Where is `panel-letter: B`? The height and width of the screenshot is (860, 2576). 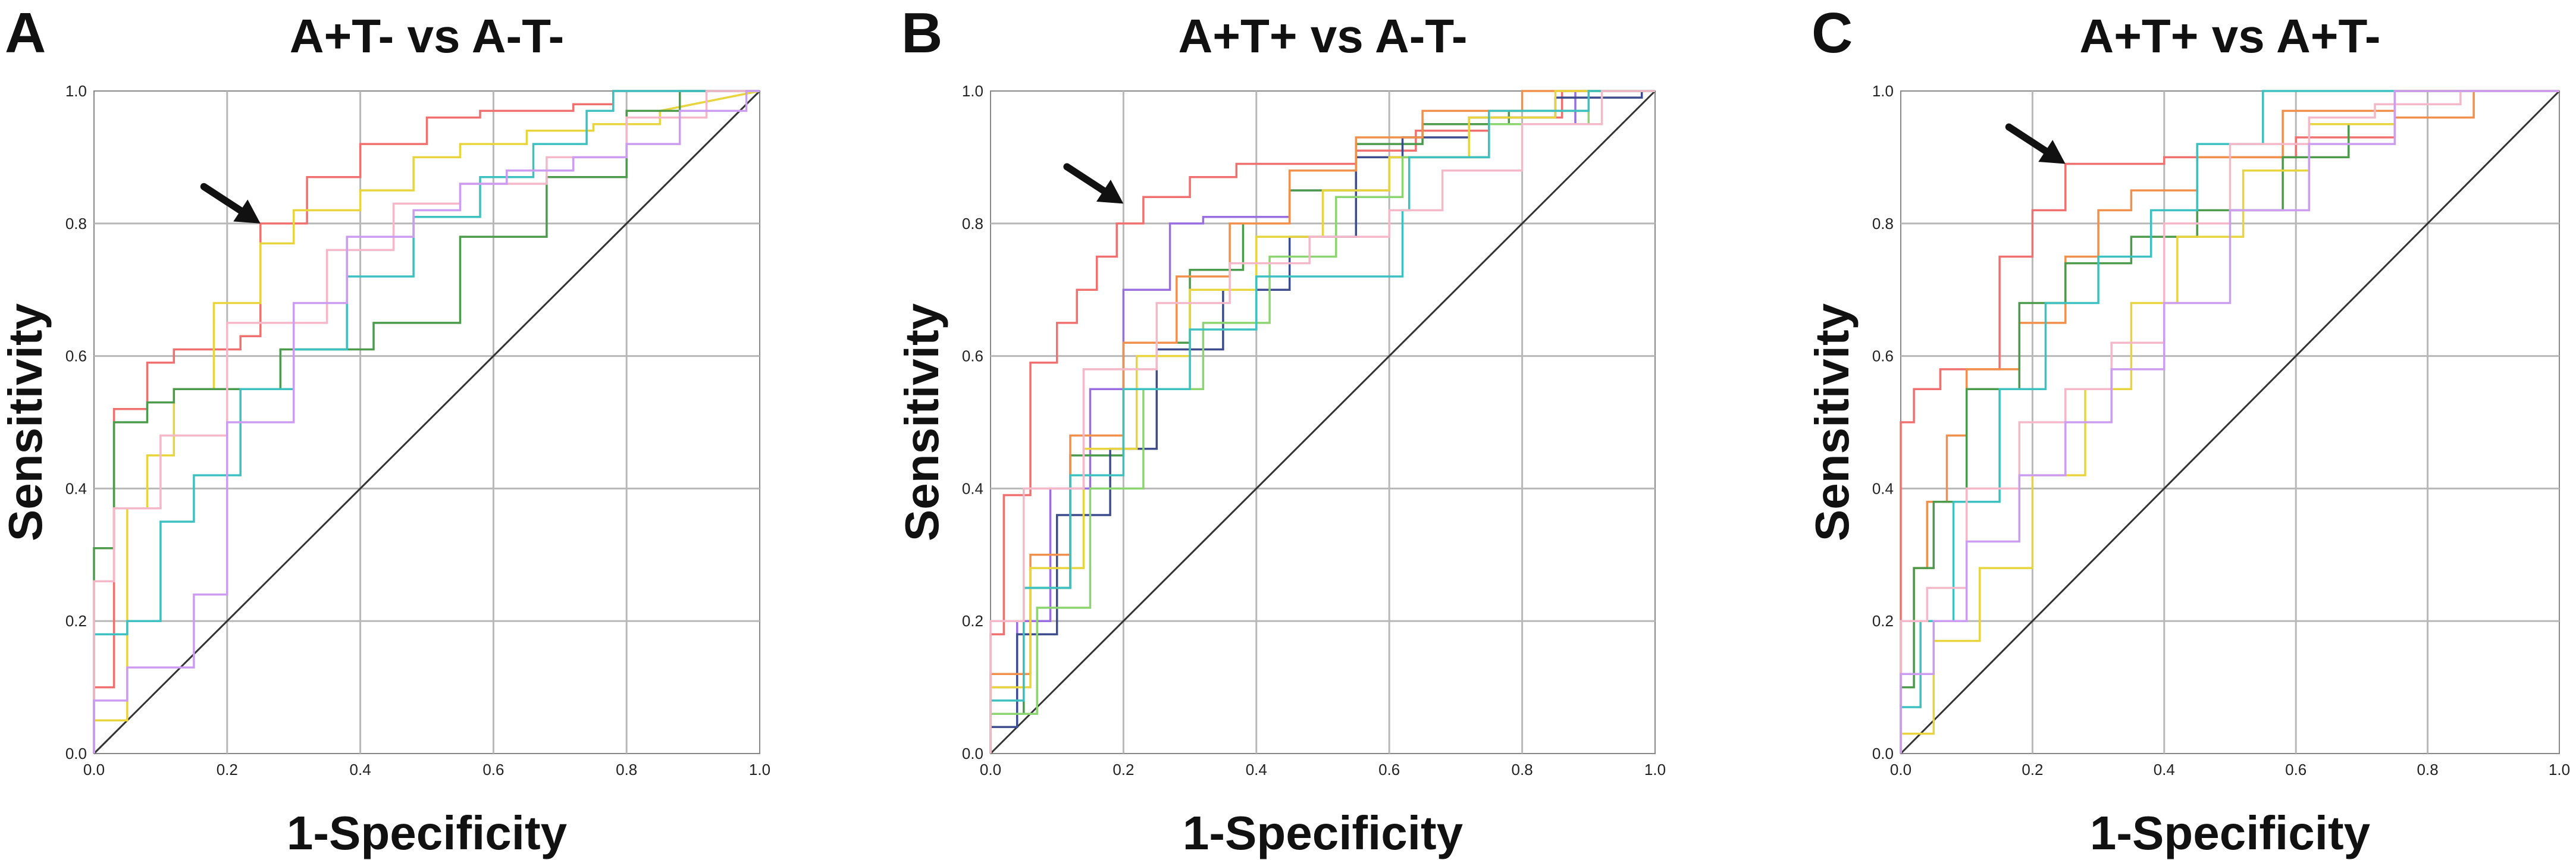
panel-letter: B is located at coordinates (921, 33).